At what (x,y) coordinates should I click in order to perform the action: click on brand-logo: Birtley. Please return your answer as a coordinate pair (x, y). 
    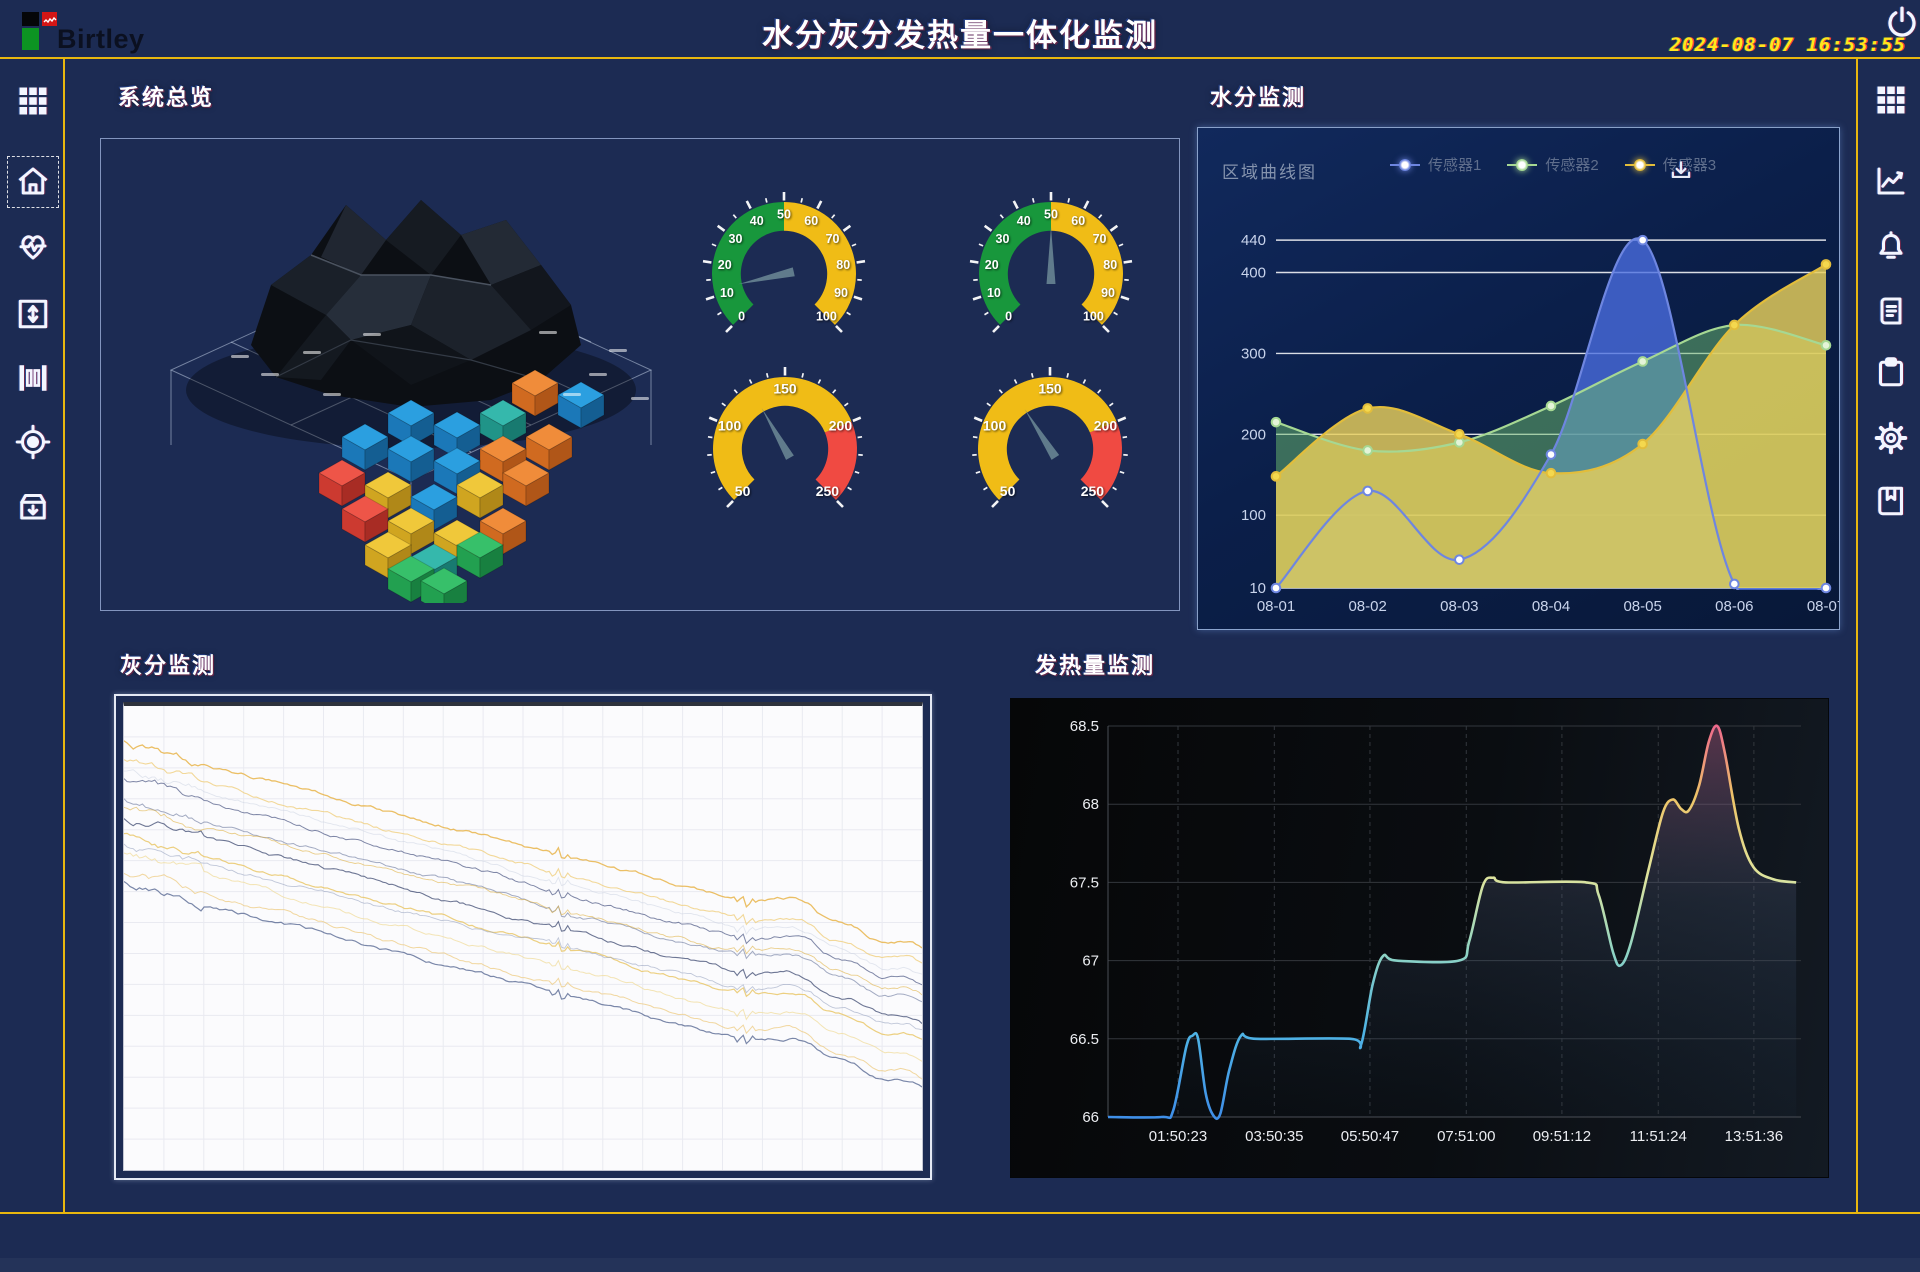
    Looking at the image, I should click on (110, 31).